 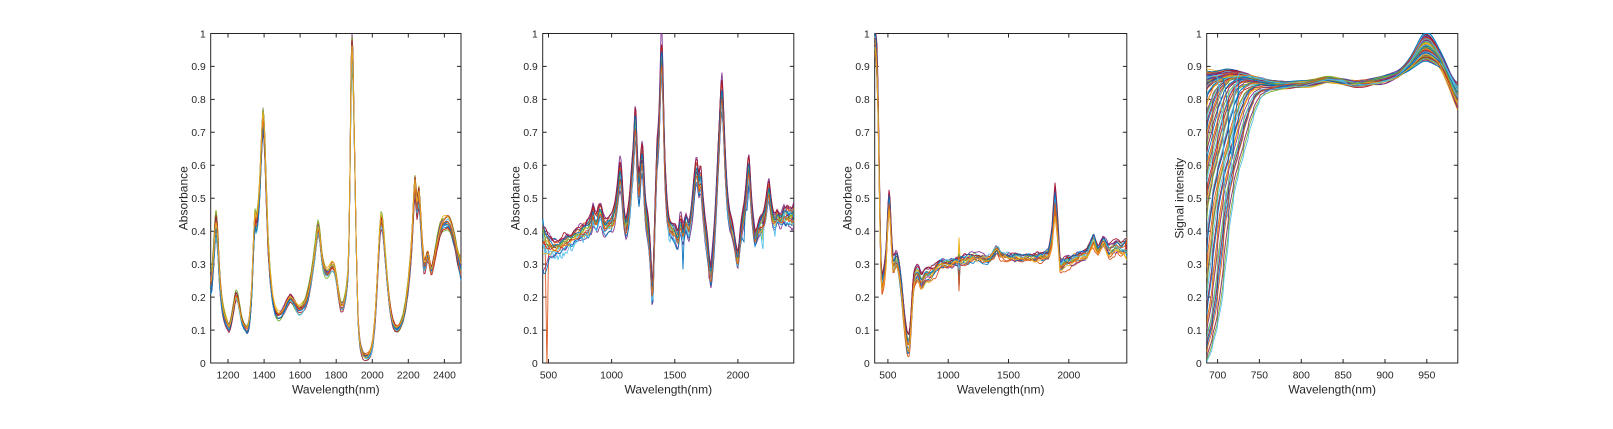 I want to click on svg-text: 950, so click(x=1426, y=376).